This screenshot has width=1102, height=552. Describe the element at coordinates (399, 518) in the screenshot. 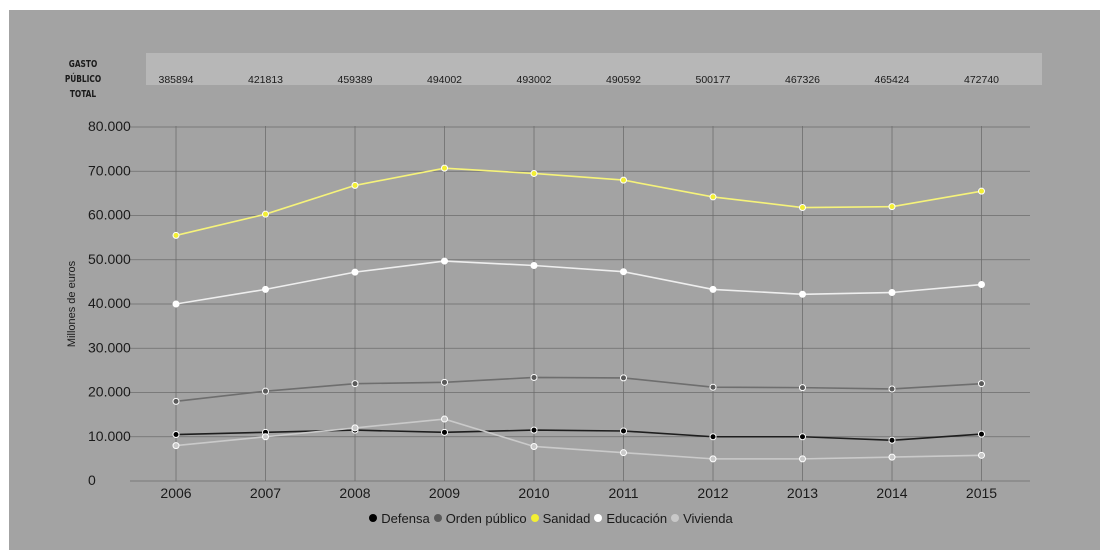

I see `legend-item-defensa: Defensa` at that location.